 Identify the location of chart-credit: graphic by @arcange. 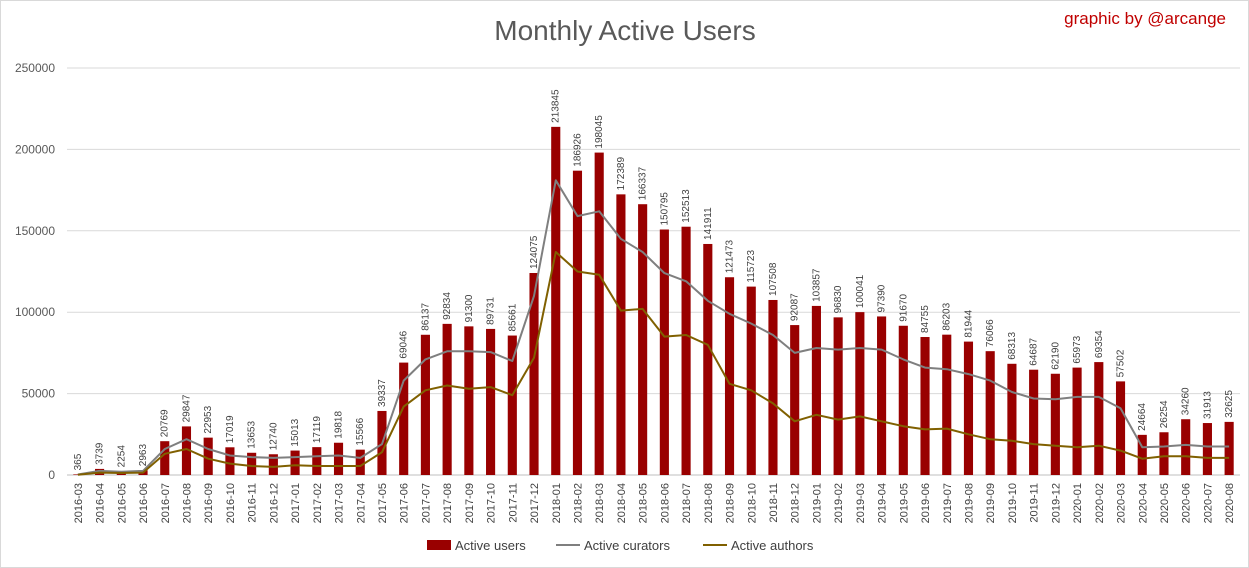
(1145, 18).